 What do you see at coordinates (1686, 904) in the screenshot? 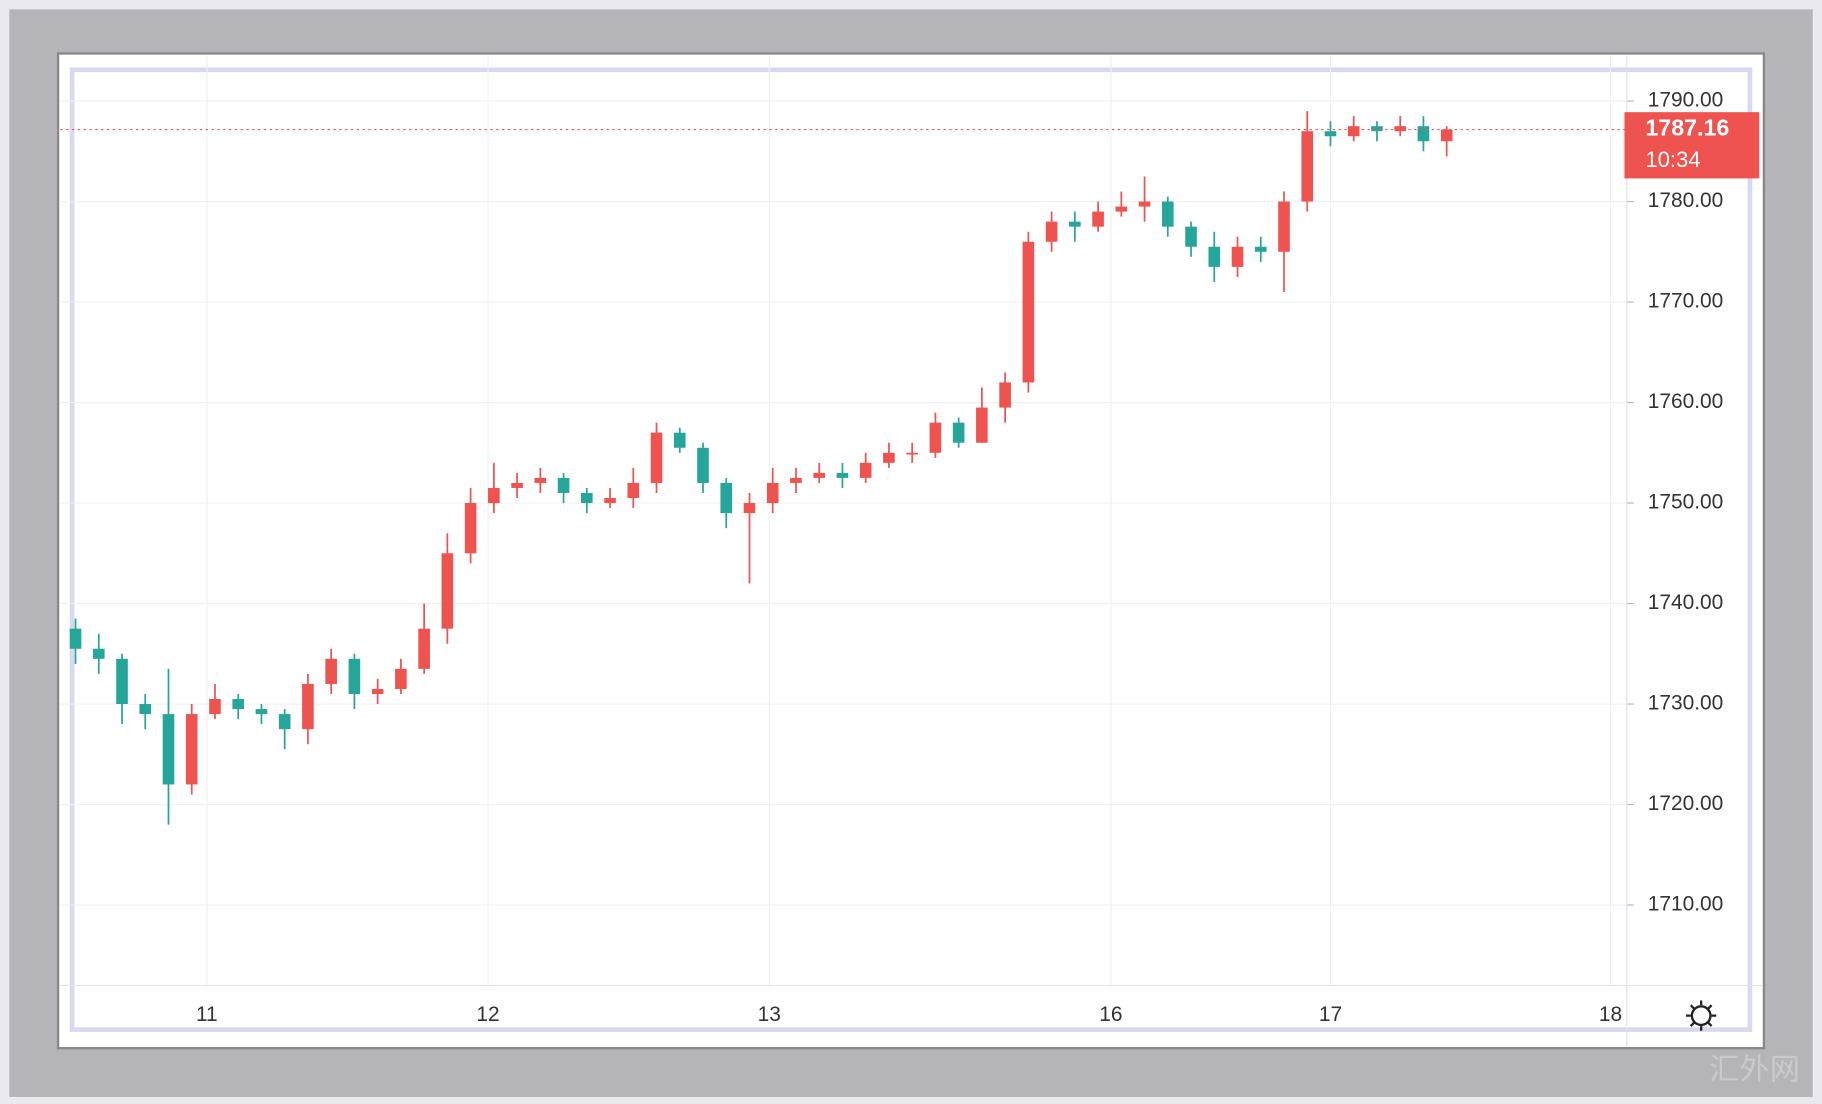
I see `y-tick-label: 1710.00` at bounding box center [1686, 904].